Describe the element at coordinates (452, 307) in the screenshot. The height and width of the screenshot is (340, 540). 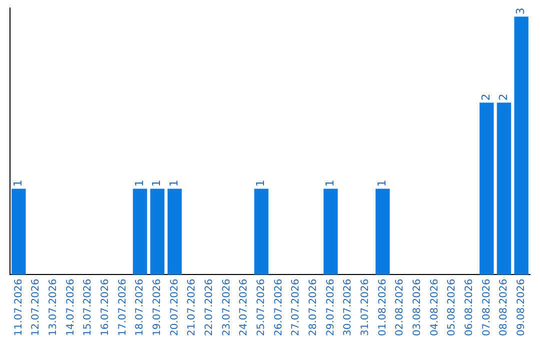
I see `x-tick-label: 05.08.2026` at that location.